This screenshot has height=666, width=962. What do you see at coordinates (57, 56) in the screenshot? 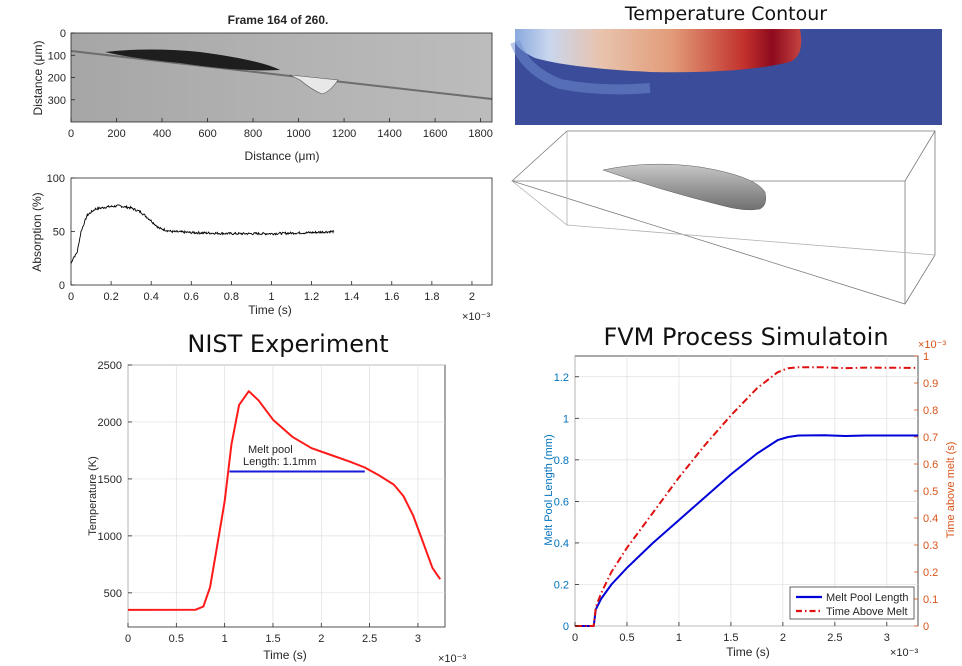
I see `xray-ytick-label: 100` at bounding box center [57, 56].